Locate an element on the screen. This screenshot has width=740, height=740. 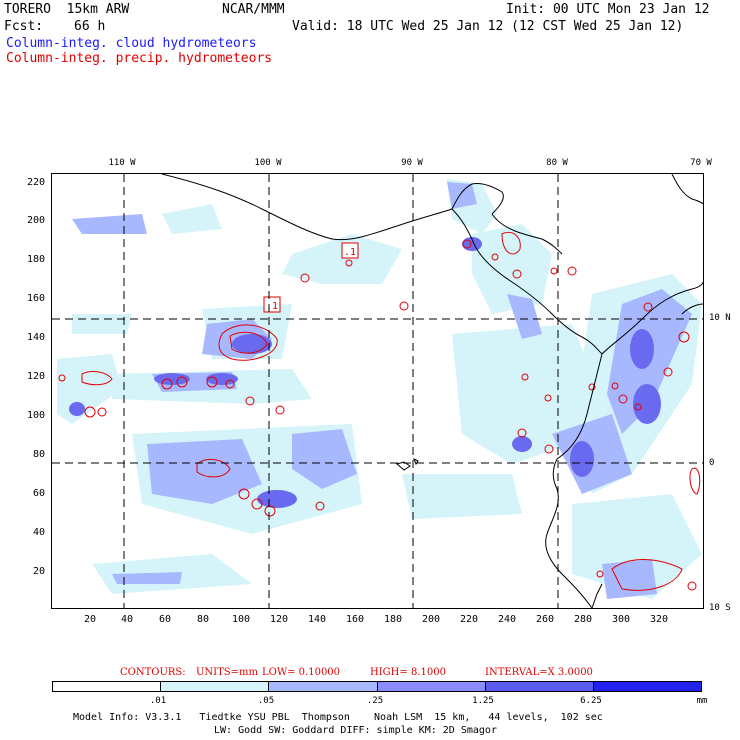
x-tick-label: 180 is located at coordinates (393, 619).